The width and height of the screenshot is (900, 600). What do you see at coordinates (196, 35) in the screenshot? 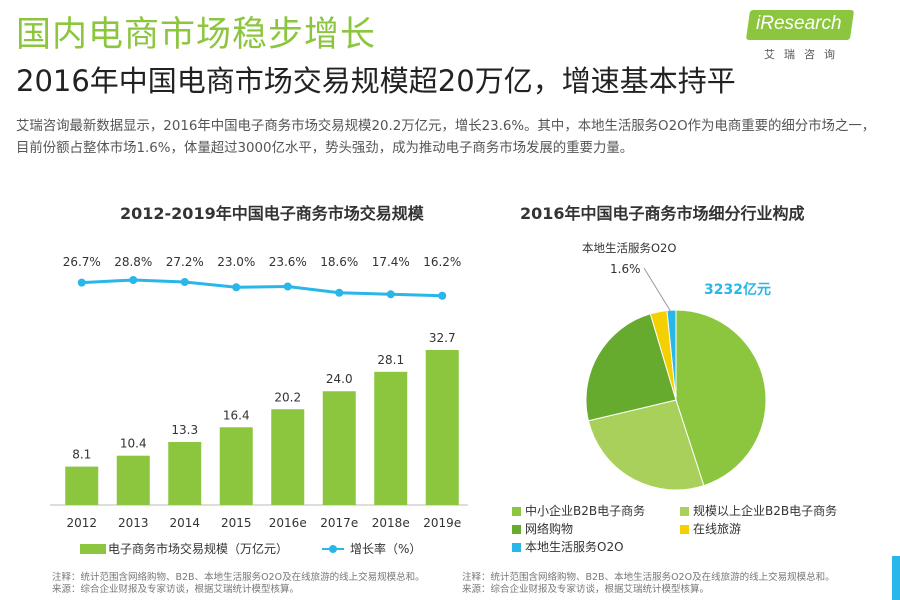
I see `page-headline: 国内电商市场稳步增长` at bounding box center [196, 35].